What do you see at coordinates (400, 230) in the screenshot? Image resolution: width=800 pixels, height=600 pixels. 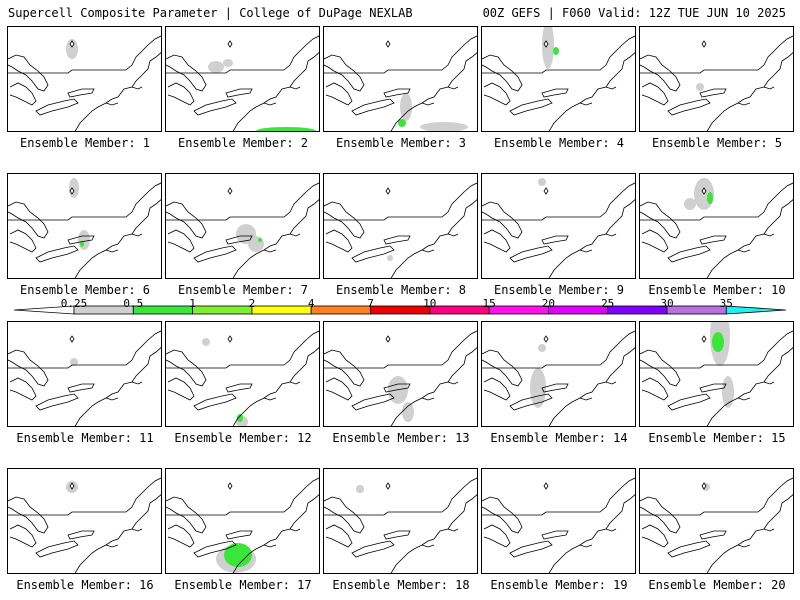 I see `map-panel-8-svg` at bounding box center [400, 230].